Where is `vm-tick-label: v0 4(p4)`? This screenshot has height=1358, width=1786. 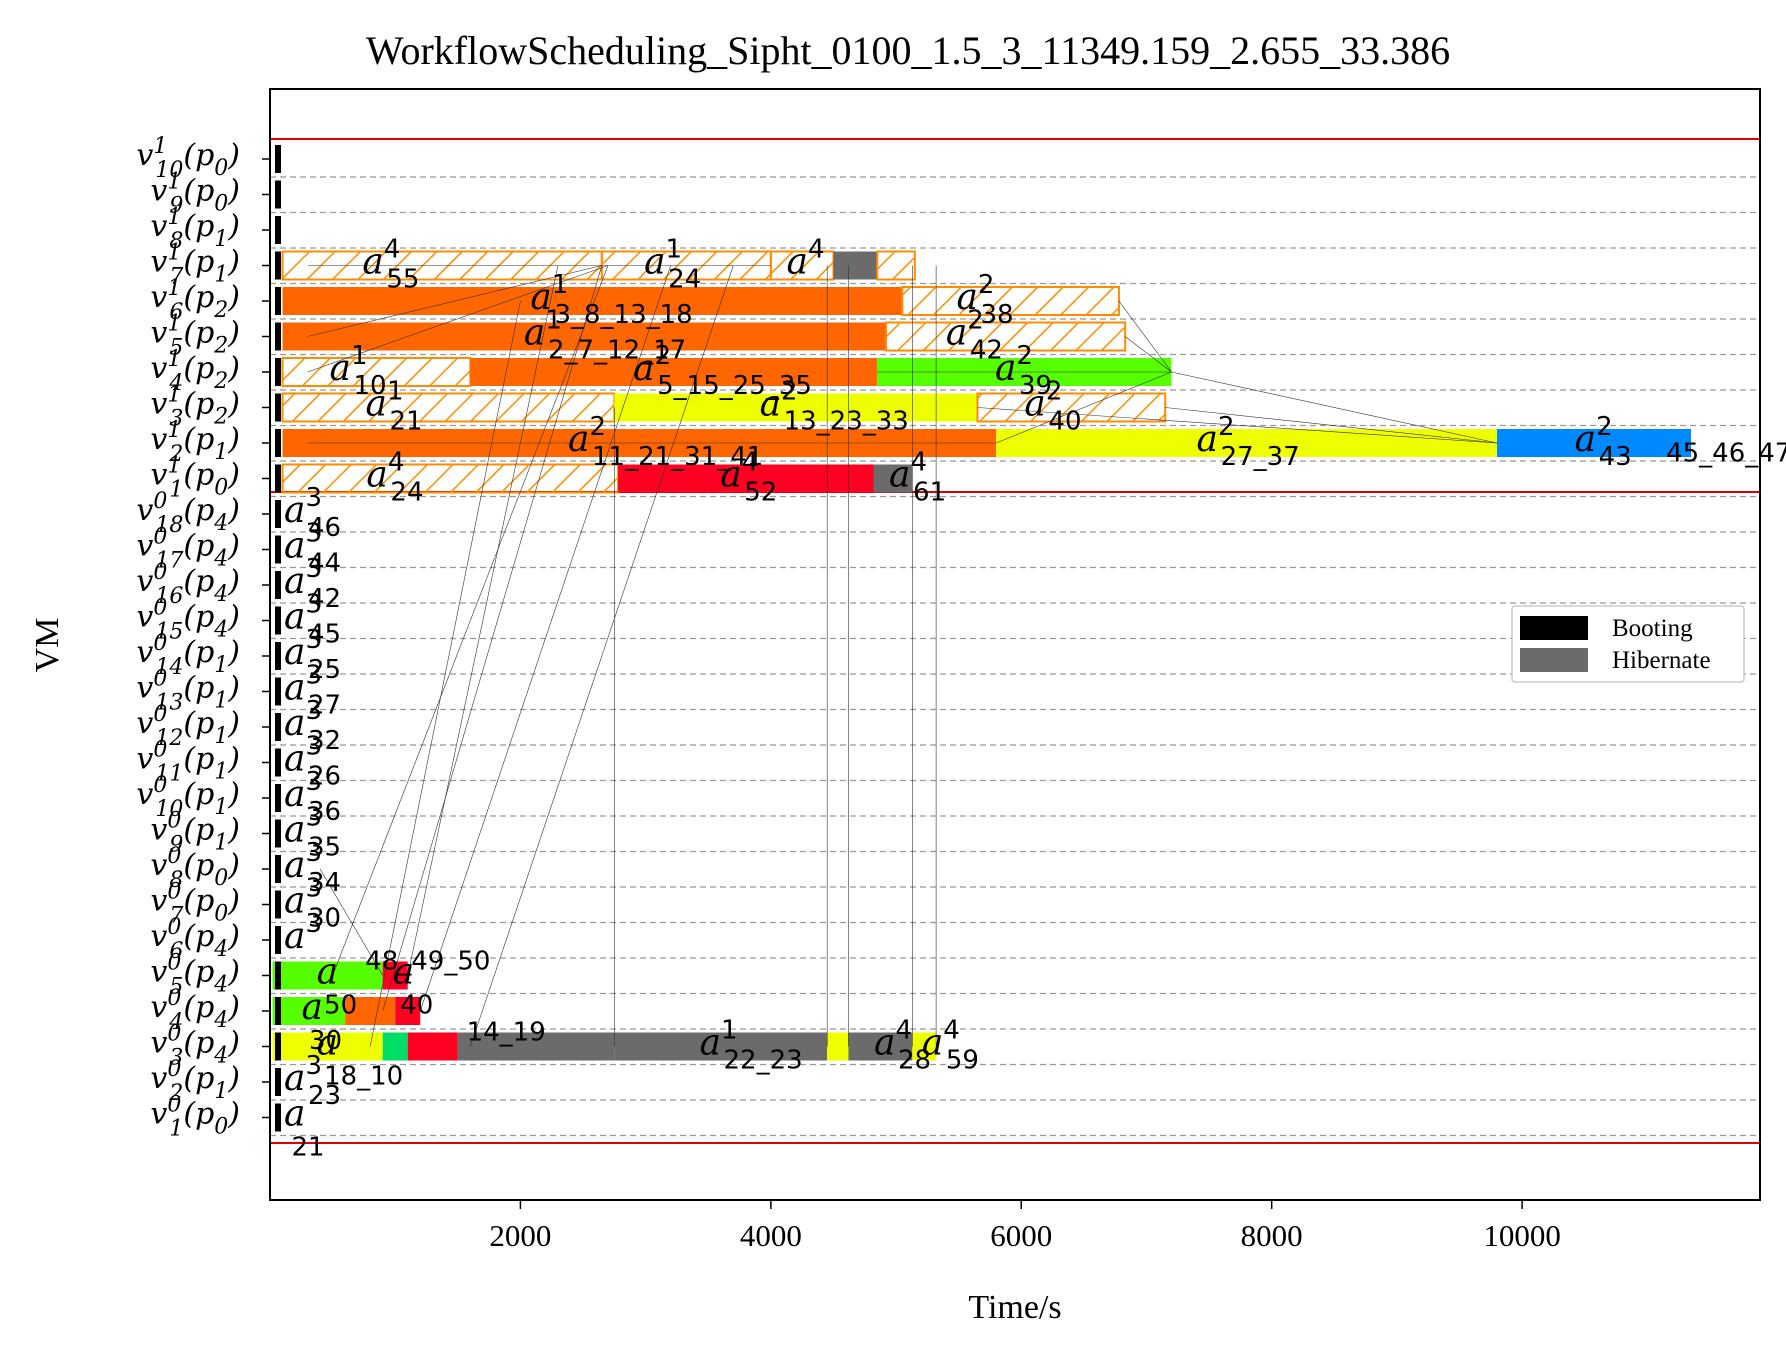
vm-tick-label: v0 4(p4) is located at coordinates (195, 1010).